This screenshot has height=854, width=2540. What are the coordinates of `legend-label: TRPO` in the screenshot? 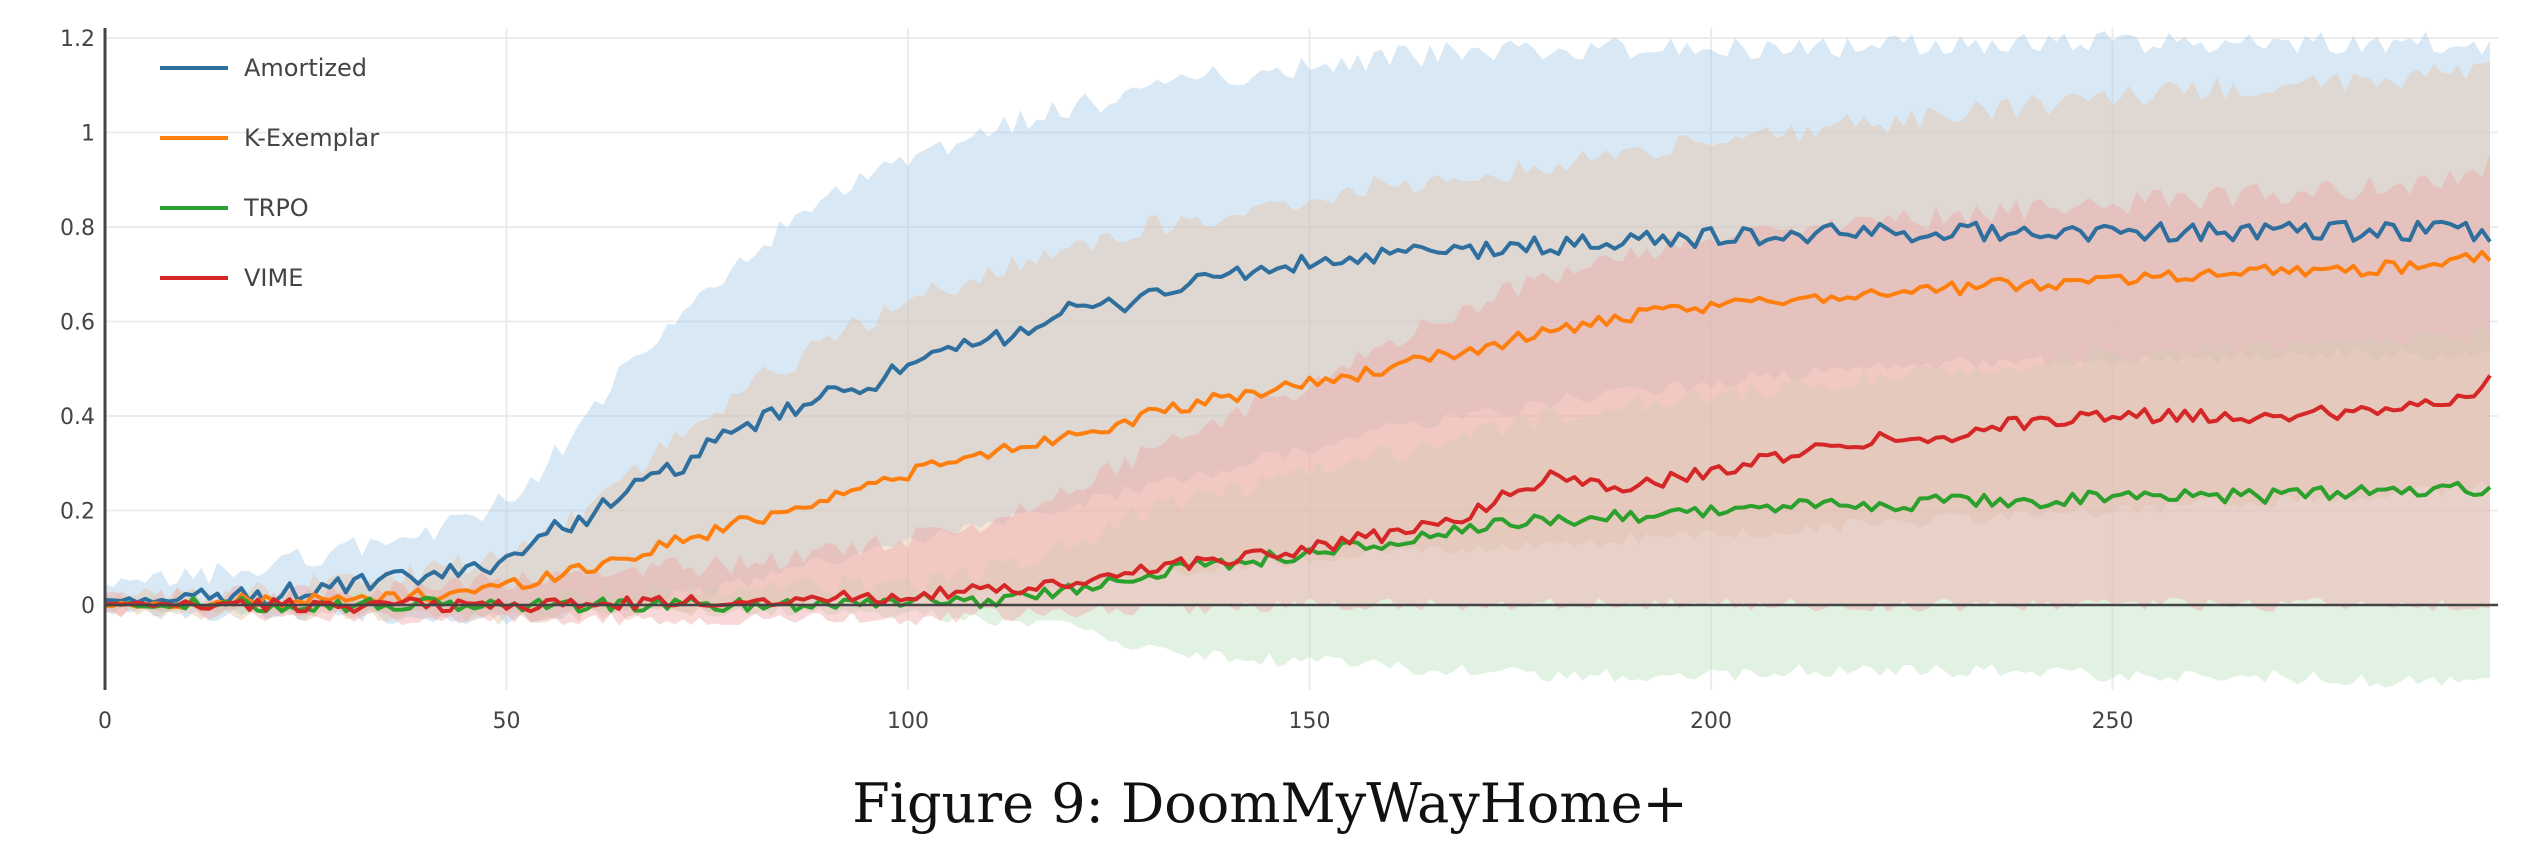 It's located at (276, 208).